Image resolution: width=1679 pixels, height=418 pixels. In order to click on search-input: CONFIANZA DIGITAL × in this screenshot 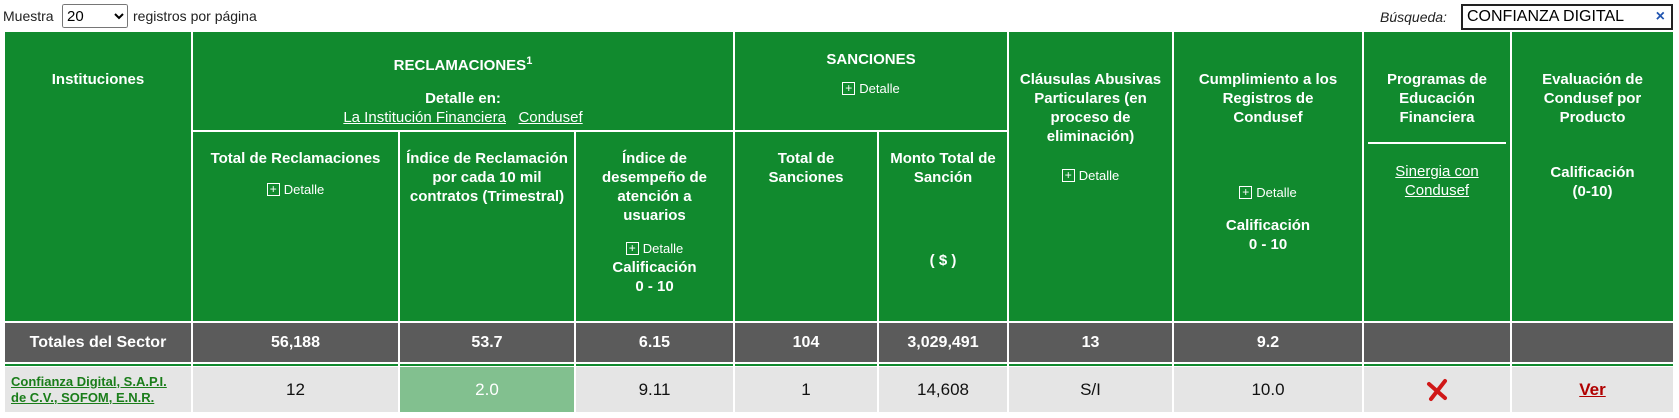, I will do `click(1567, 17)`.